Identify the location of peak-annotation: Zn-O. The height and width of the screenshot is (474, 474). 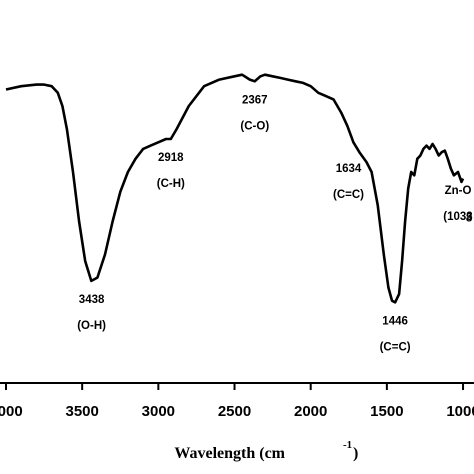
(458, 191).